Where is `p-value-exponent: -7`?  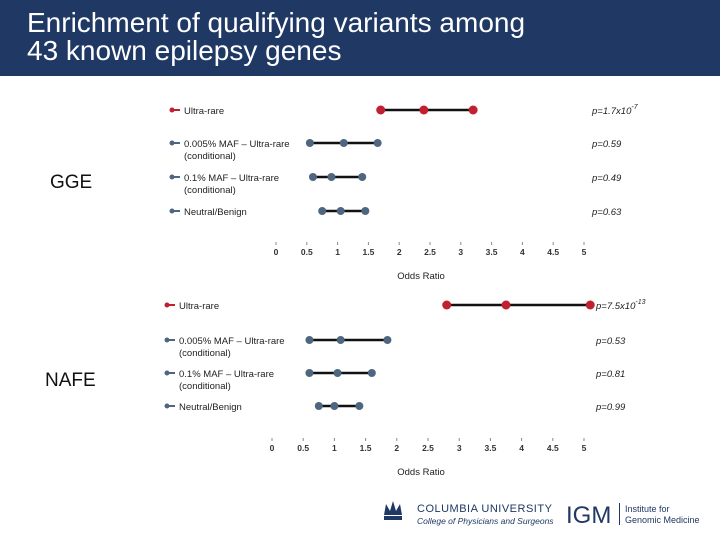 p-value-exponent: -7 is located at coordinates (634, 107).